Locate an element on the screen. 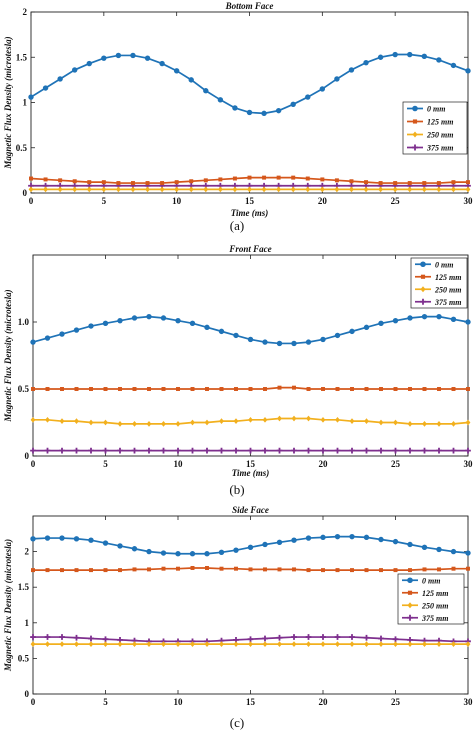 Image resolution: width=474 pixels, height=732 pixels. series-375-mm is located at coordinates (250, 450).